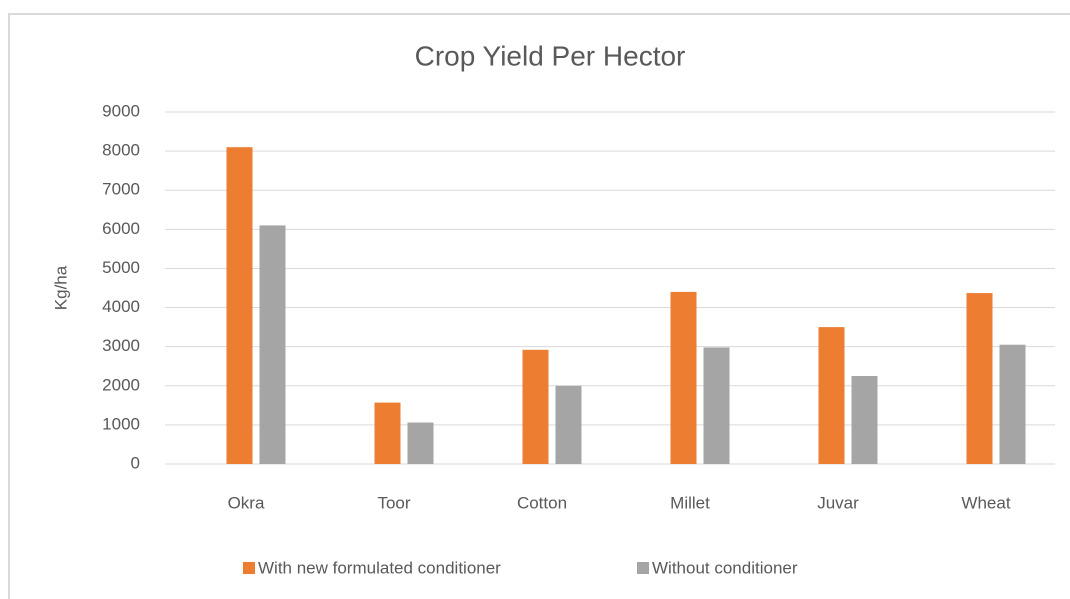 This screenshot has width=1070, height=599. I want to click on y-tick-label: 3000, so click(121, 345).